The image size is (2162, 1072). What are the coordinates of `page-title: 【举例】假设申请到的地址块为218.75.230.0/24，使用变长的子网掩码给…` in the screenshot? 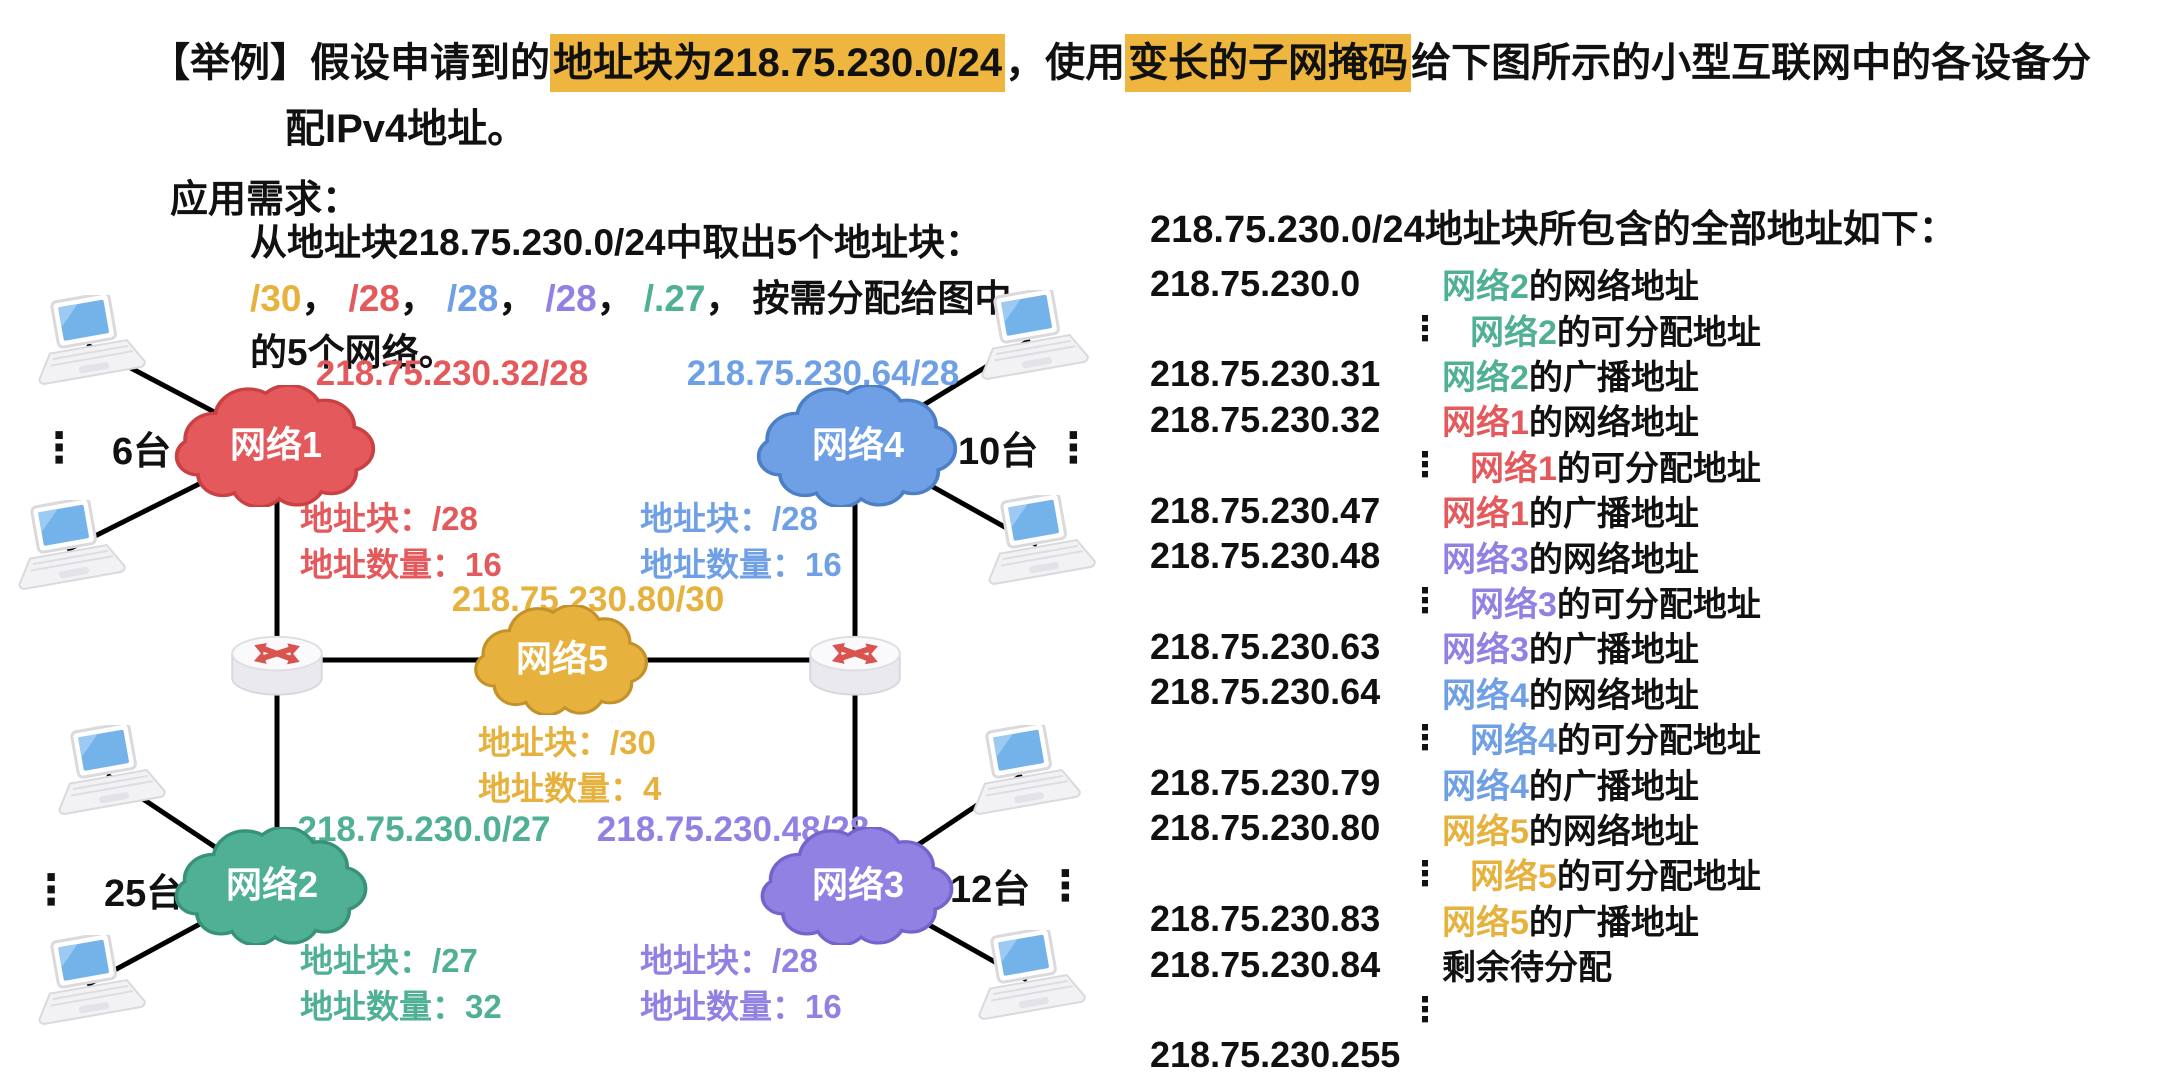 It's located at (1121, 61).